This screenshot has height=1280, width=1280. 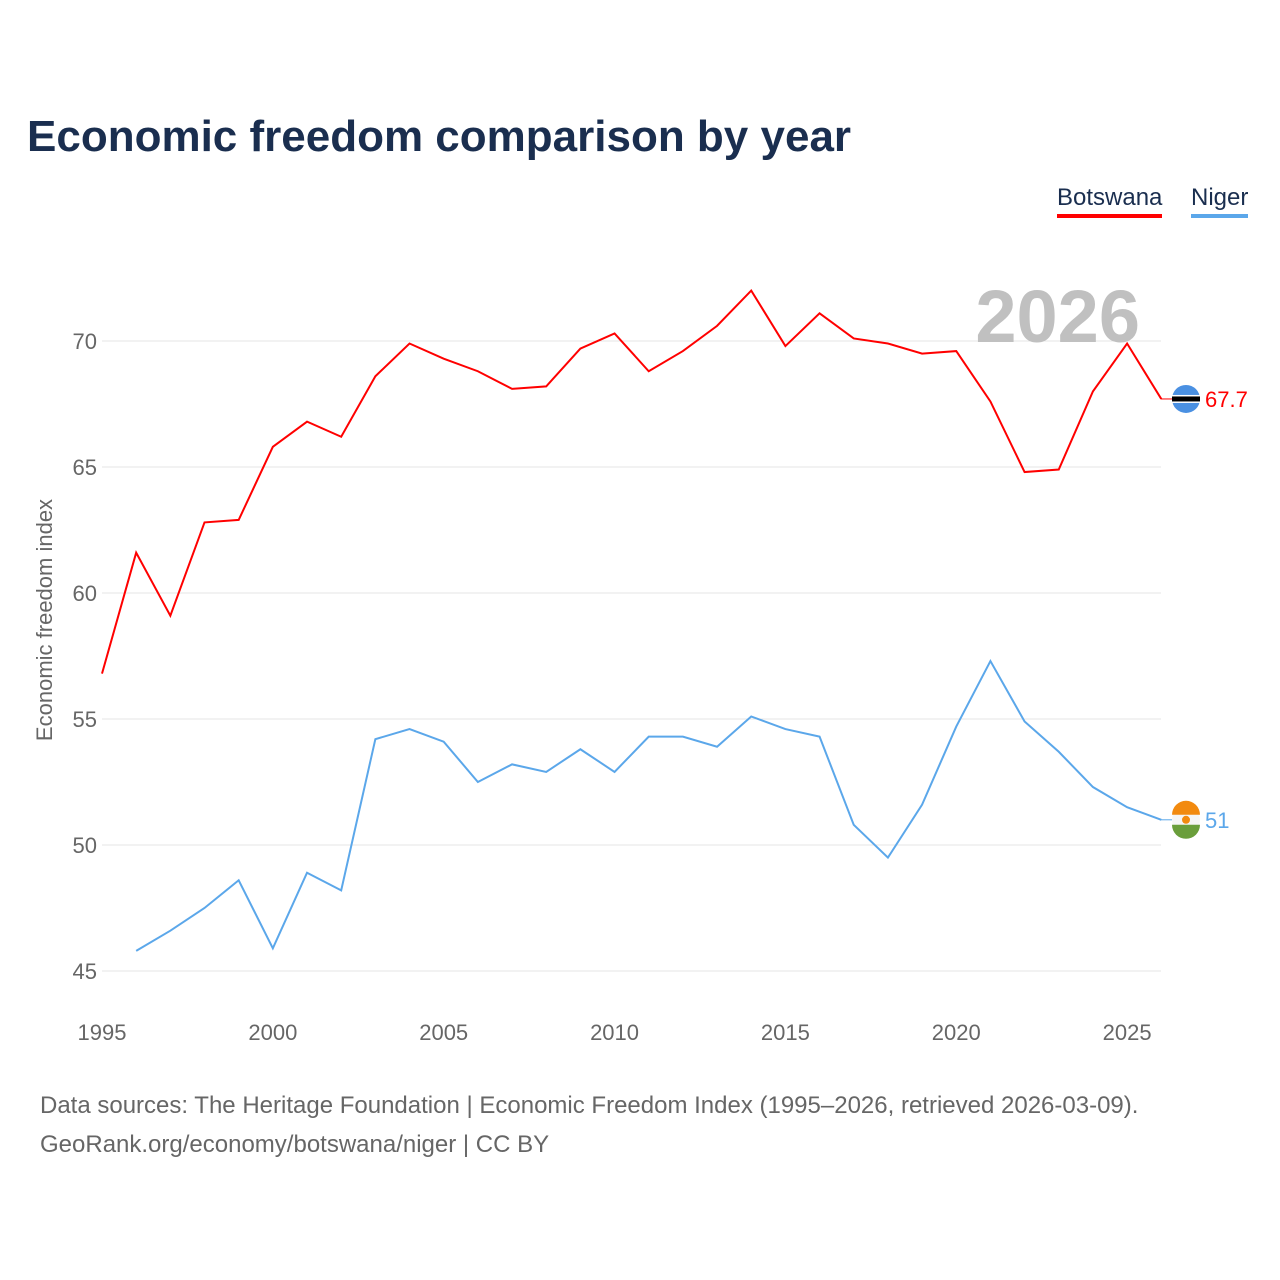 What do you see at coordinates (85, 341) in the screenshot?
I see `y-tick-label: 70` at bounding box center [85, 341].